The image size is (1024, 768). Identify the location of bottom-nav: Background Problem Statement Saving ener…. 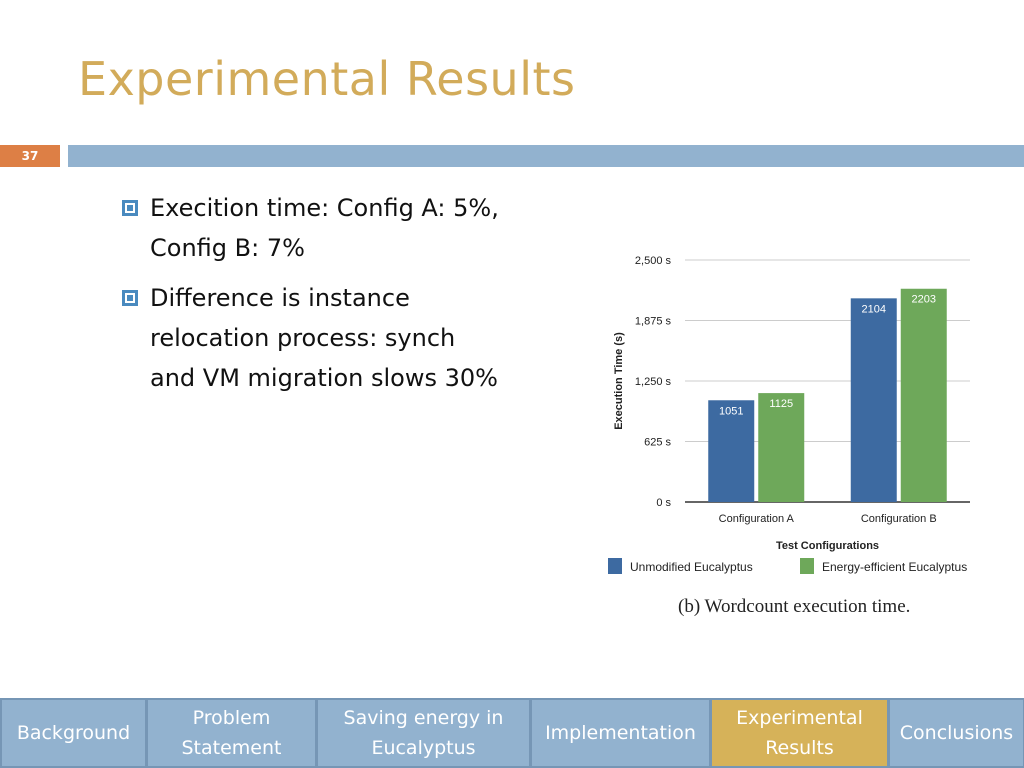
(512, 733).